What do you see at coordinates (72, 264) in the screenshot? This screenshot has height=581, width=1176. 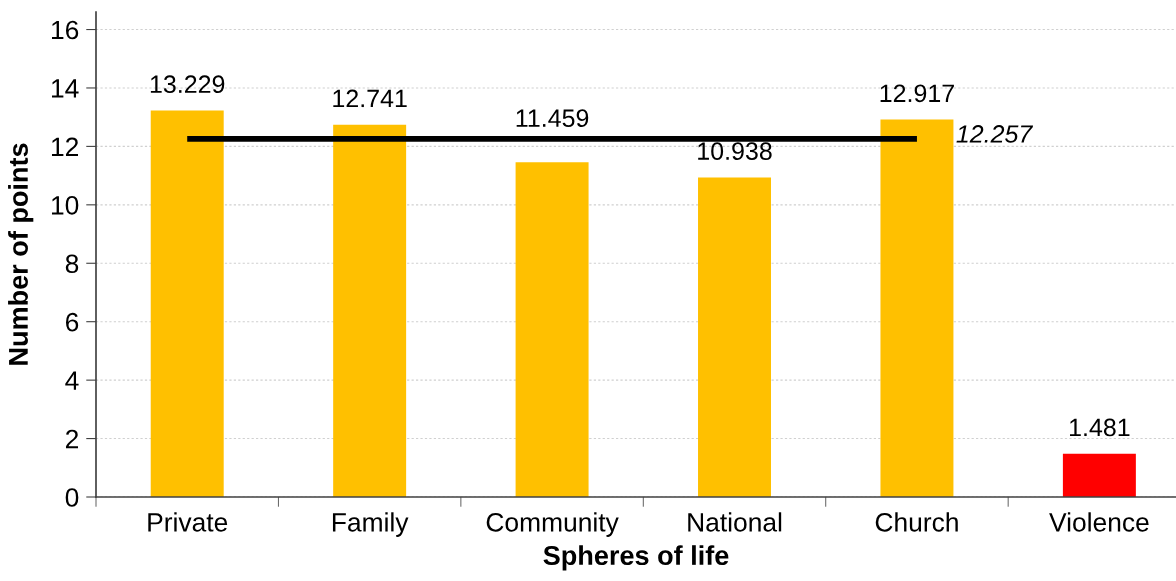 I see `y-tick-label: 8` at bounding box center [72, 264].